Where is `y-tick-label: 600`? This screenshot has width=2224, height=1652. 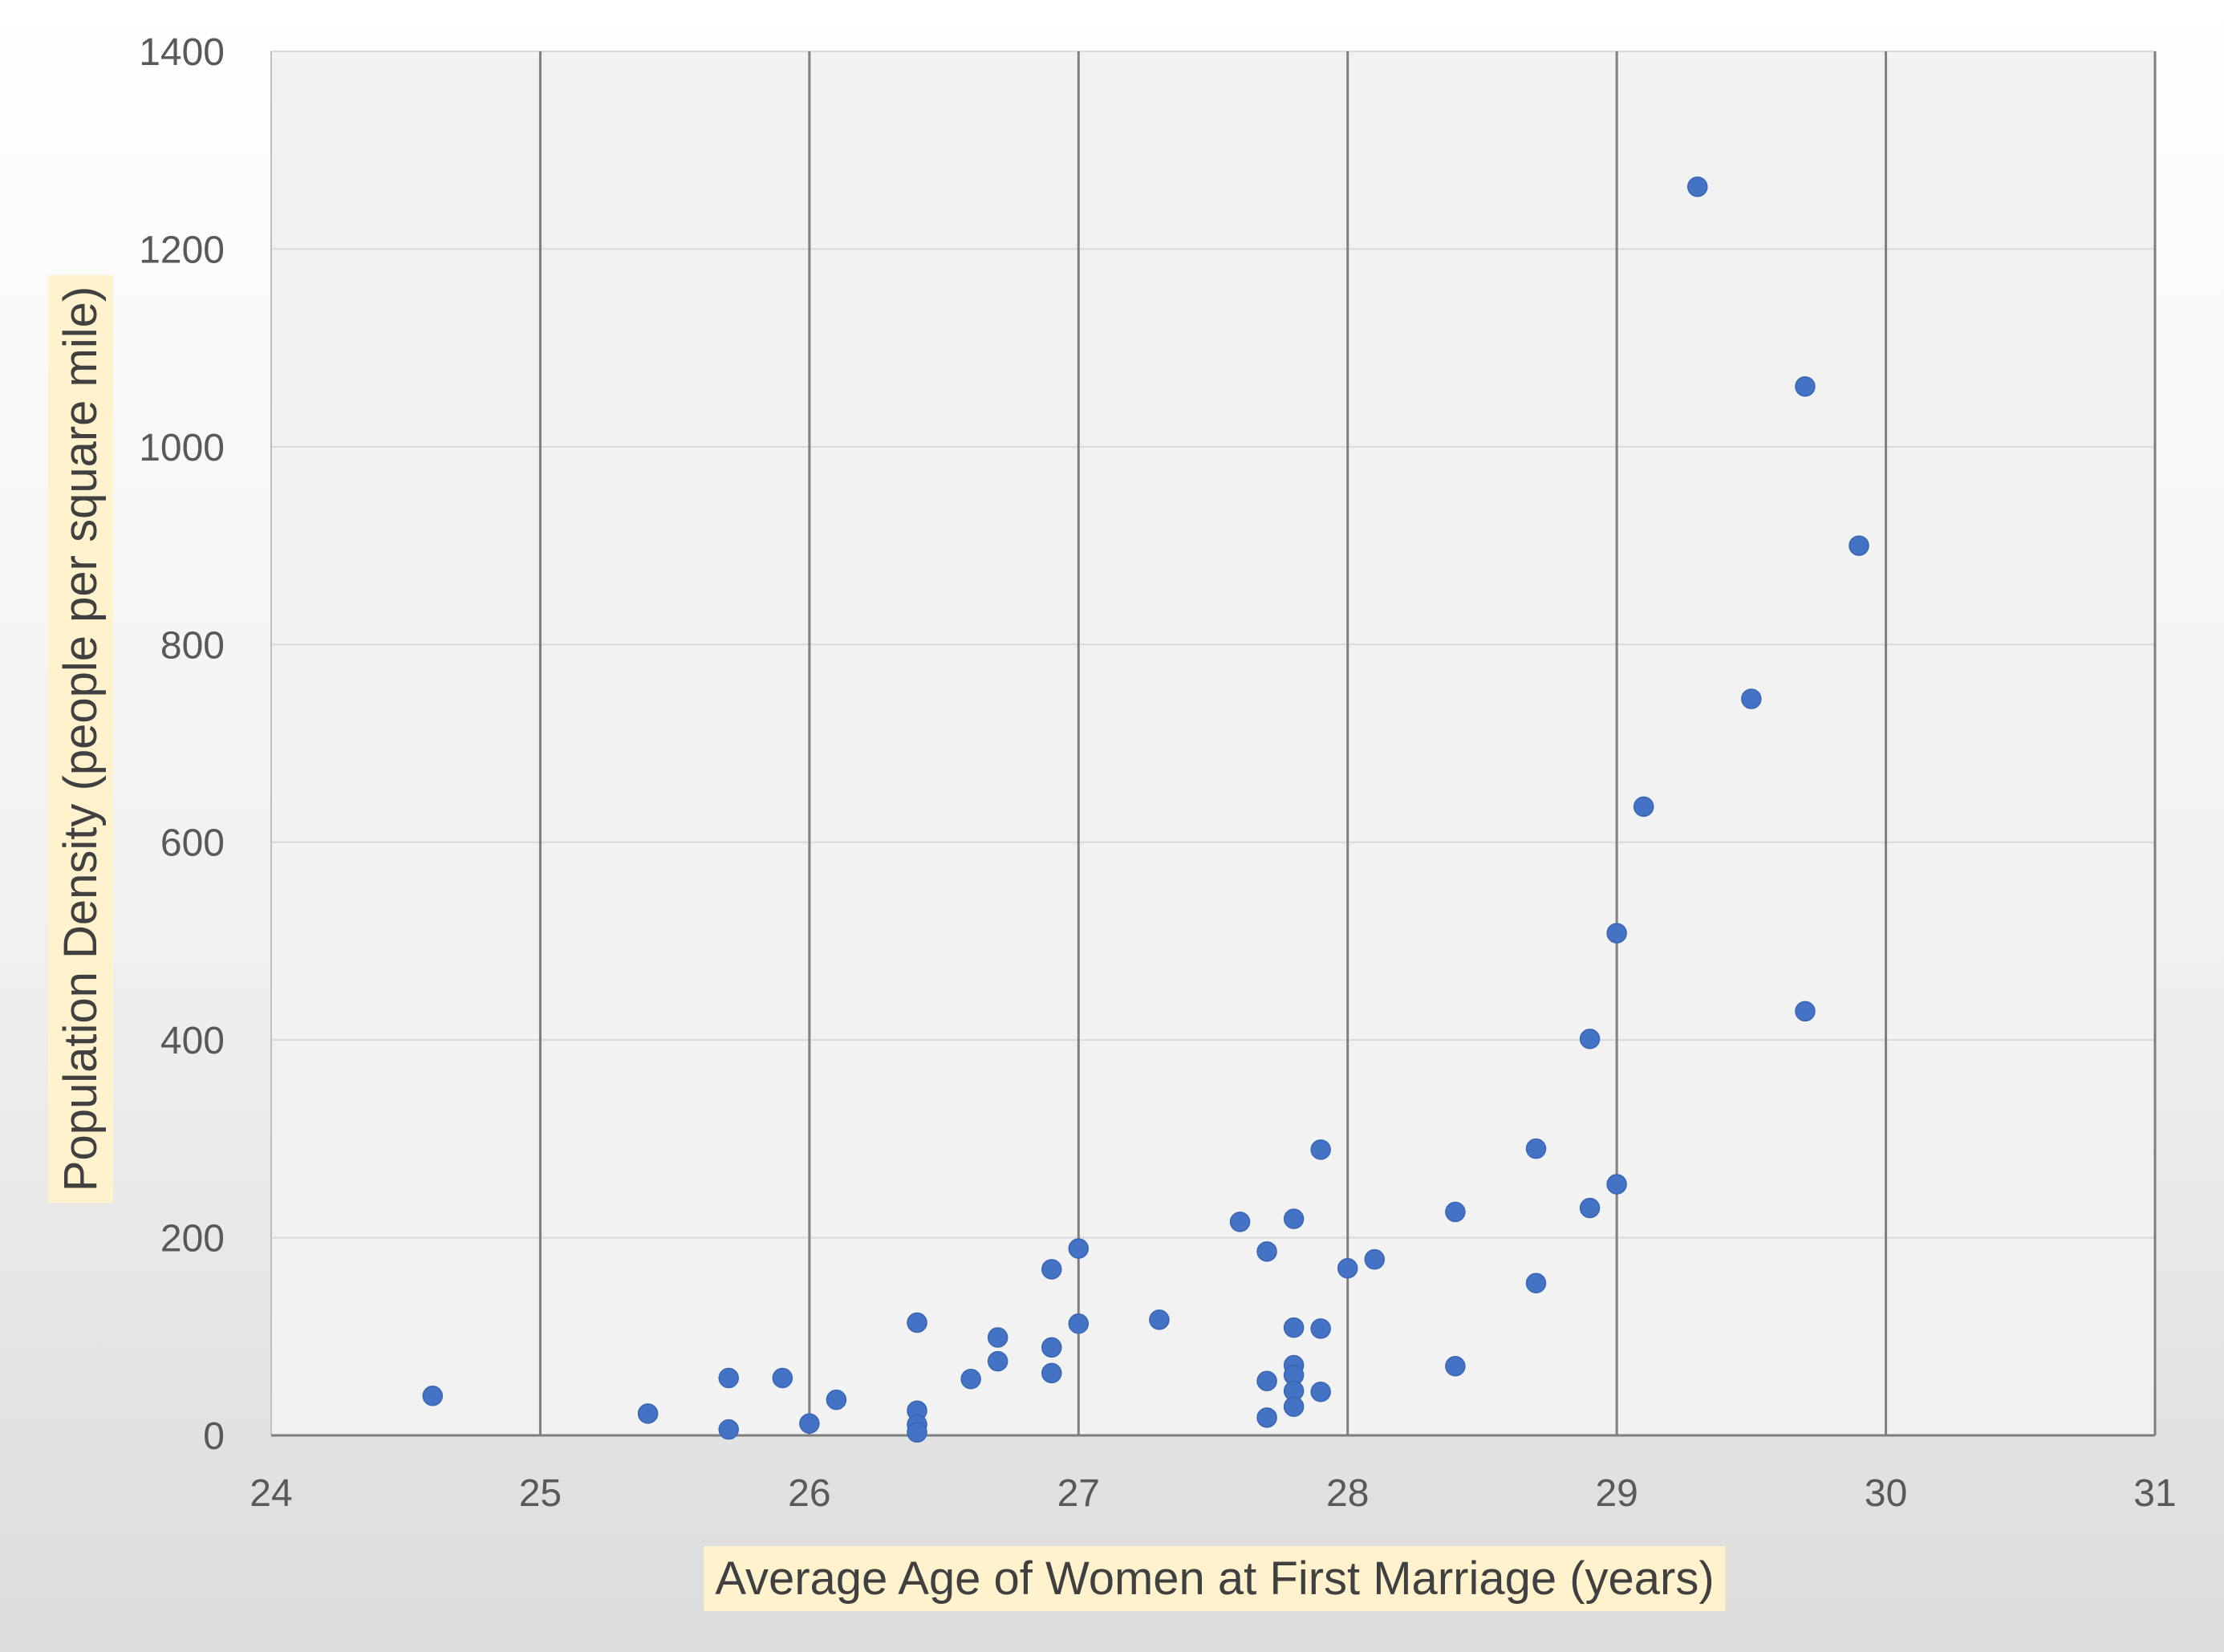
y-tick-label: 600 is located at coordinates (192, 844).